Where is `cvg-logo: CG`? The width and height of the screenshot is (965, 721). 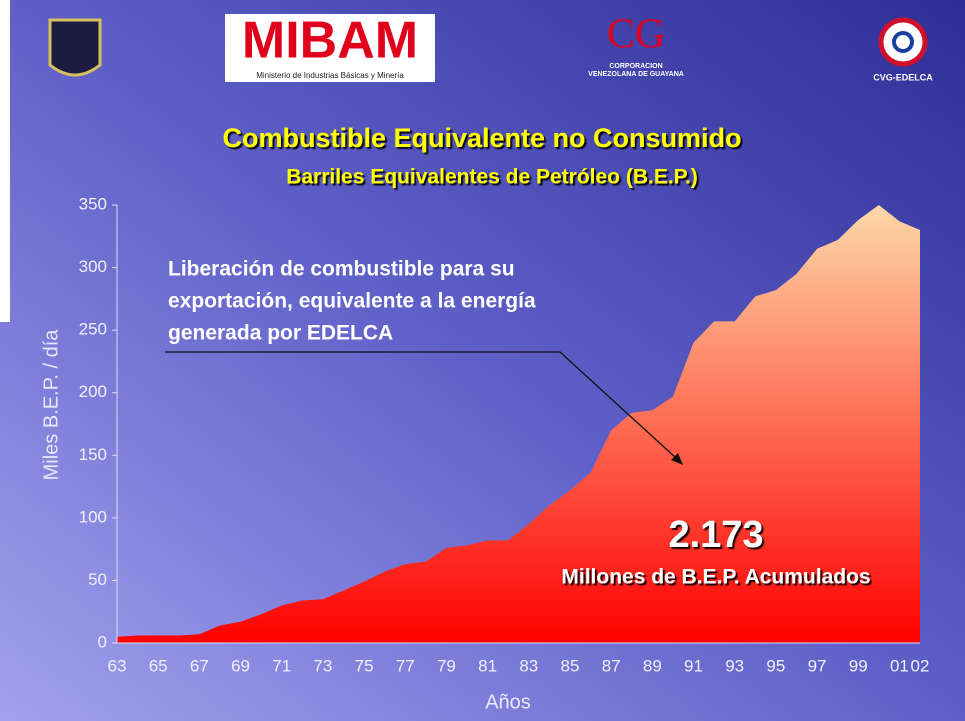 cvg-logo: CG is located at coordinates (636, 35).